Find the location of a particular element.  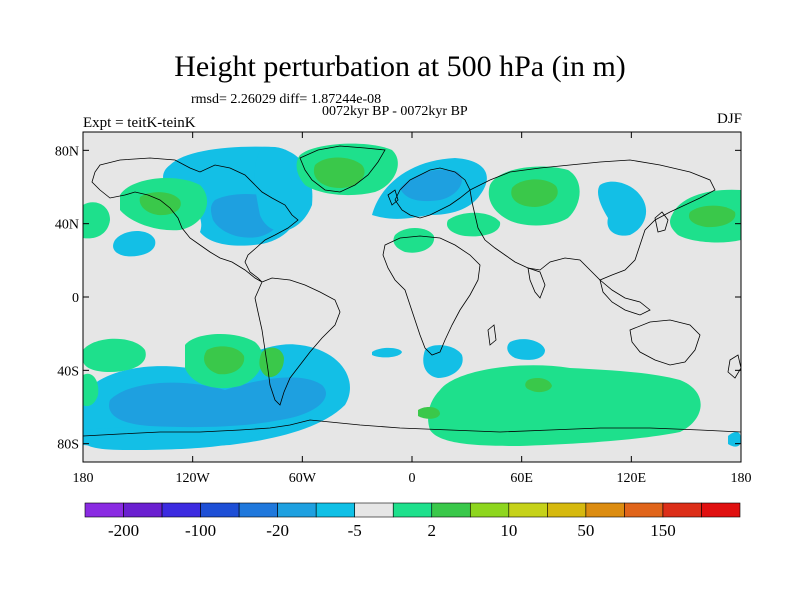

lat-tick-label: 0 is located at coordinates (75, 298).